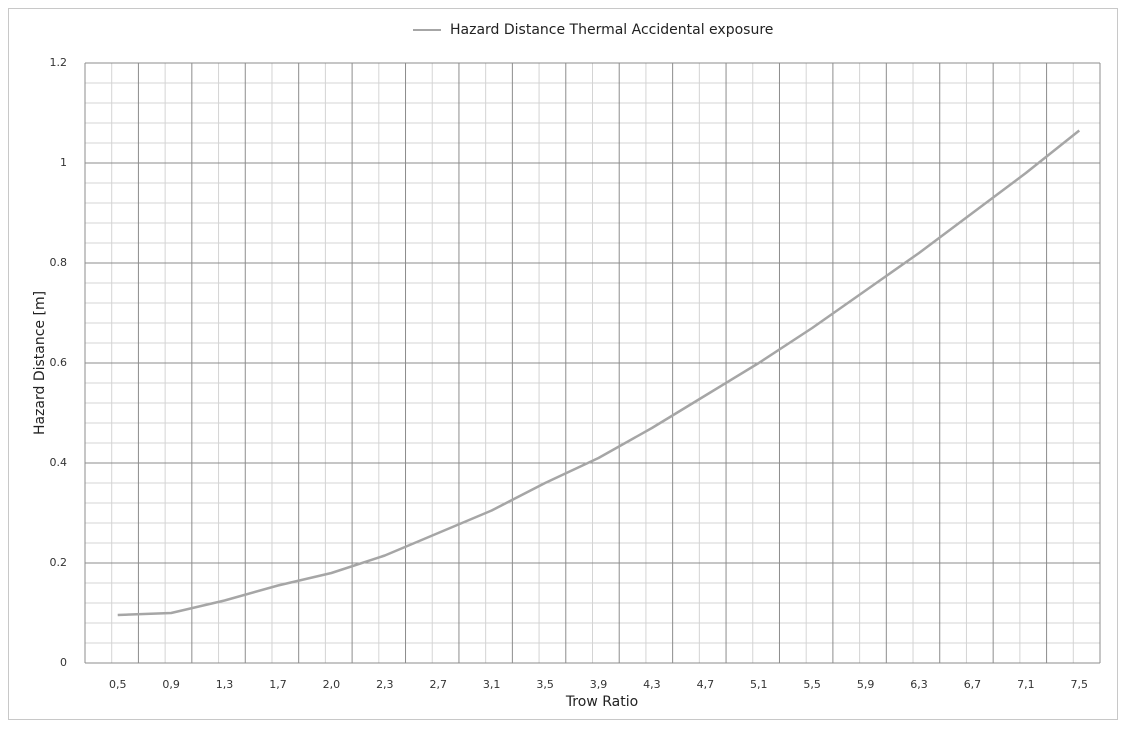  What do you see at coordinates (118, 684) in the screenshot?
I see `x-tick-label: 0,5` at bounding box center [118, 684].